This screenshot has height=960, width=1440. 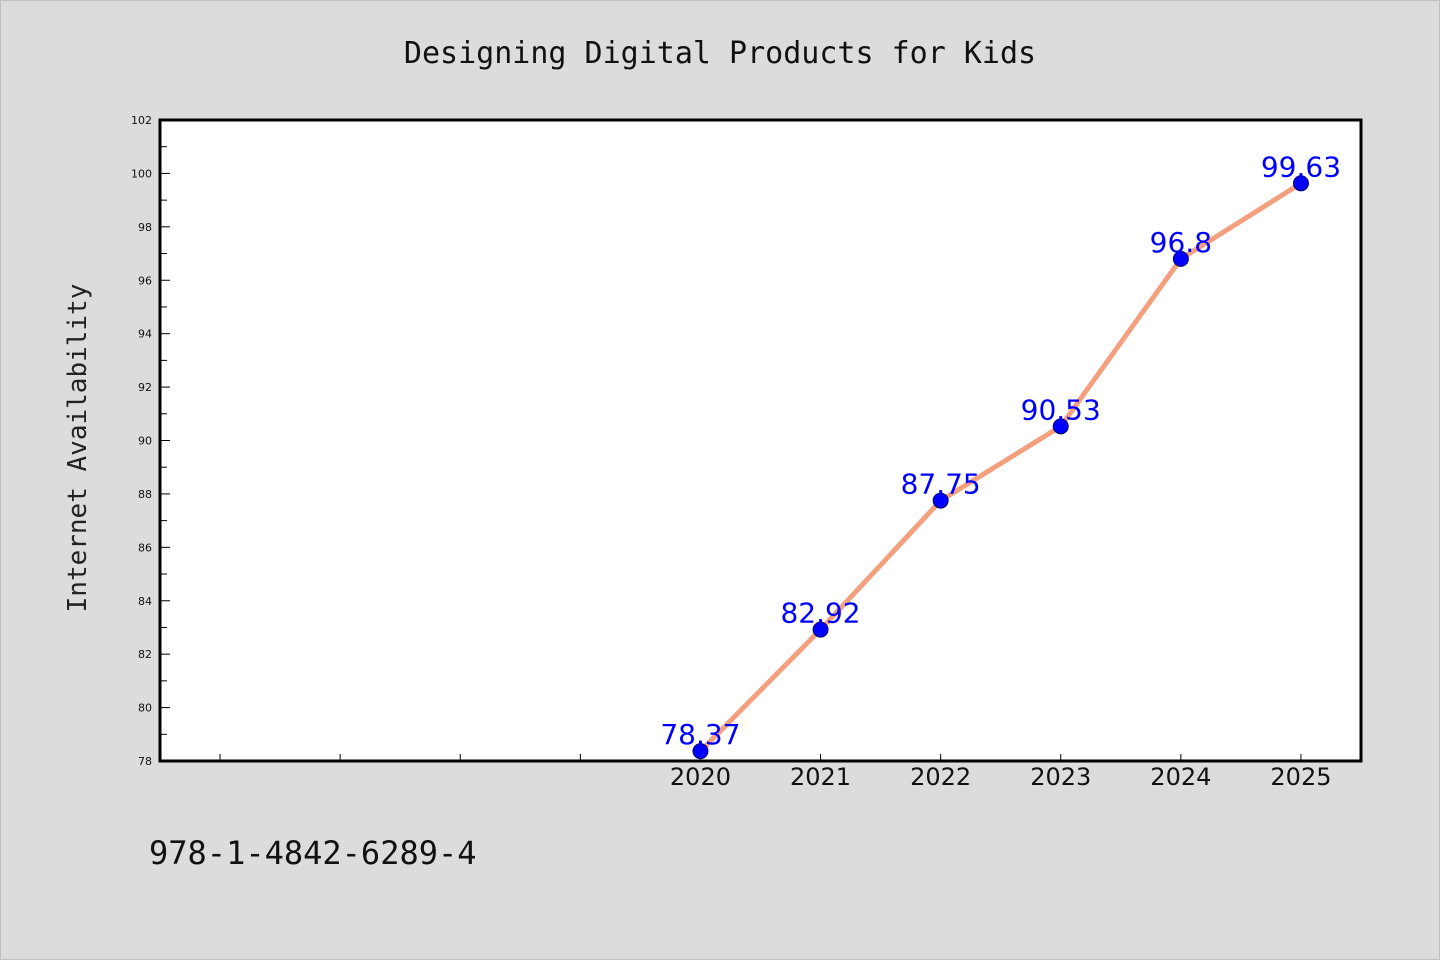 I want to click on data-label: 90.53, so click(x=1061, y=409).